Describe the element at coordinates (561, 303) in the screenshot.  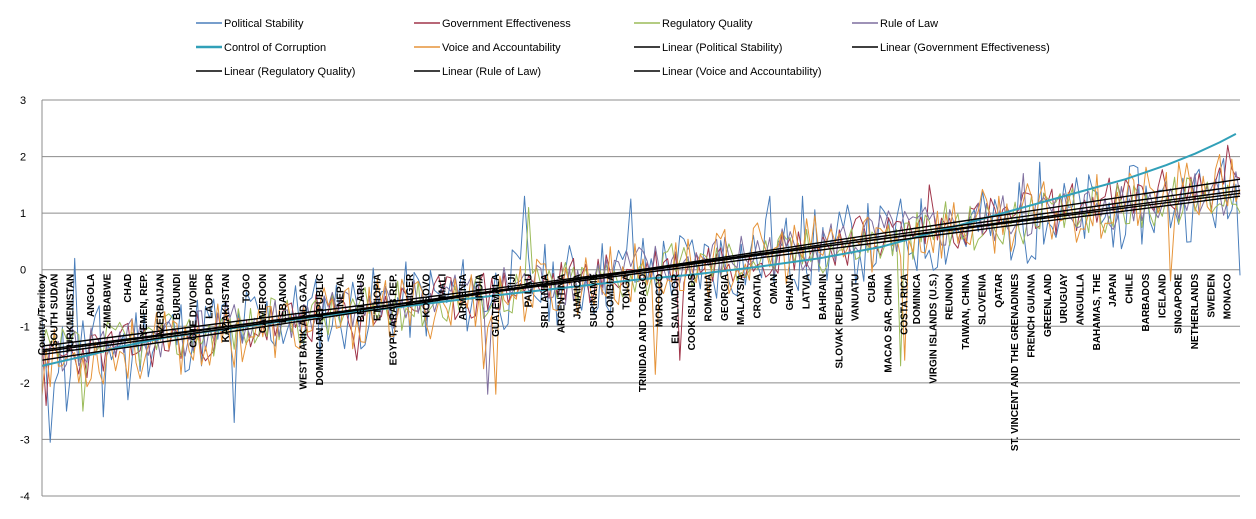
I see `xtick-label: ARGENTINA` at that location.